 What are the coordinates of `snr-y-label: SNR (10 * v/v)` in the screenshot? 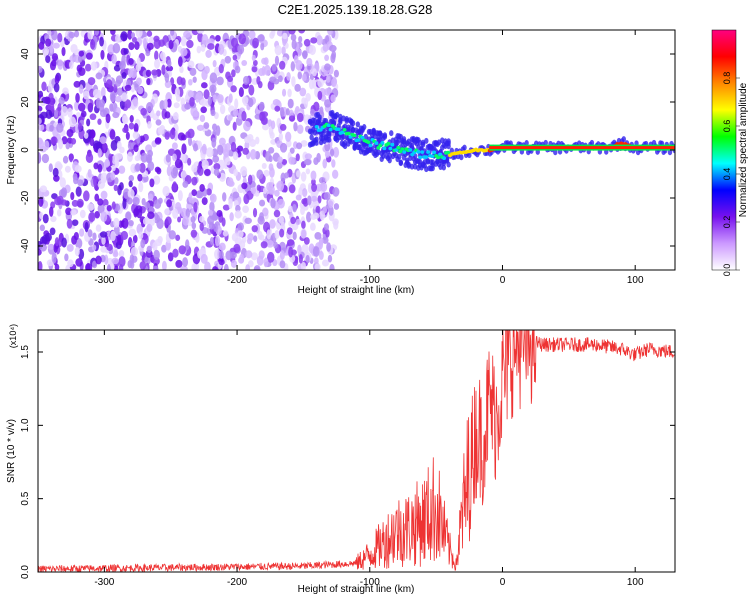 It's located at (11, 451).